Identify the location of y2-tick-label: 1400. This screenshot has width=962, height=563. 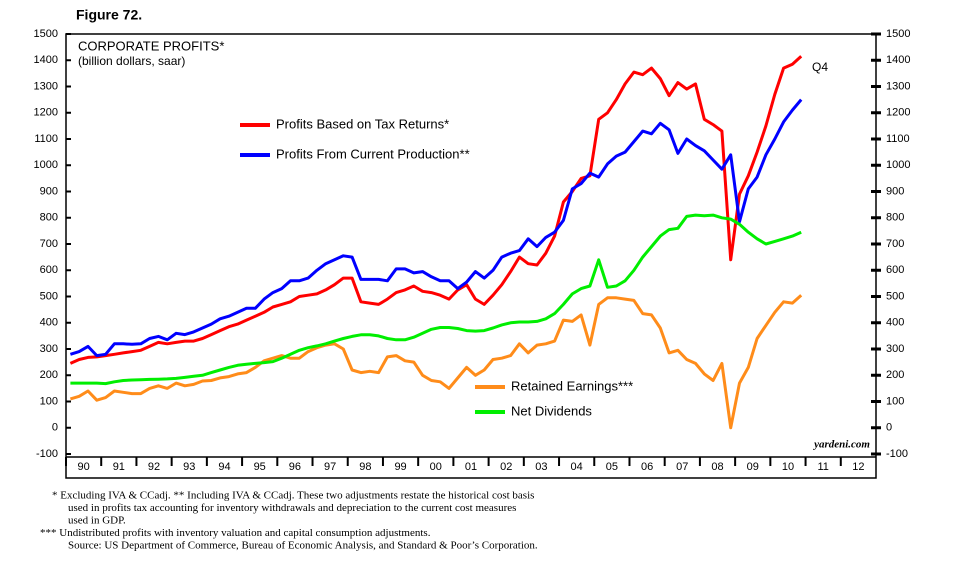
(898, 60).